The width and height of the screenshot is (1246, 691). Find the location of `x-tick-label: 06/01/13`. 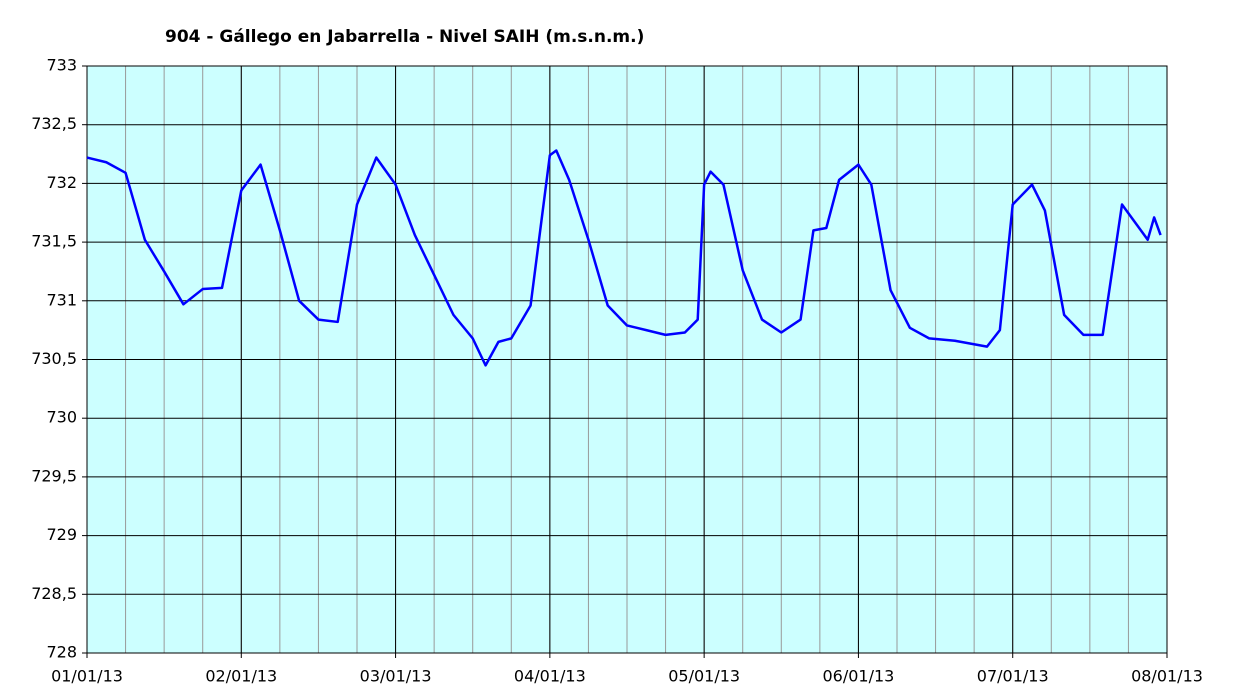

x-tick-label: 06/01/13 is located at coordinates (858, 676).